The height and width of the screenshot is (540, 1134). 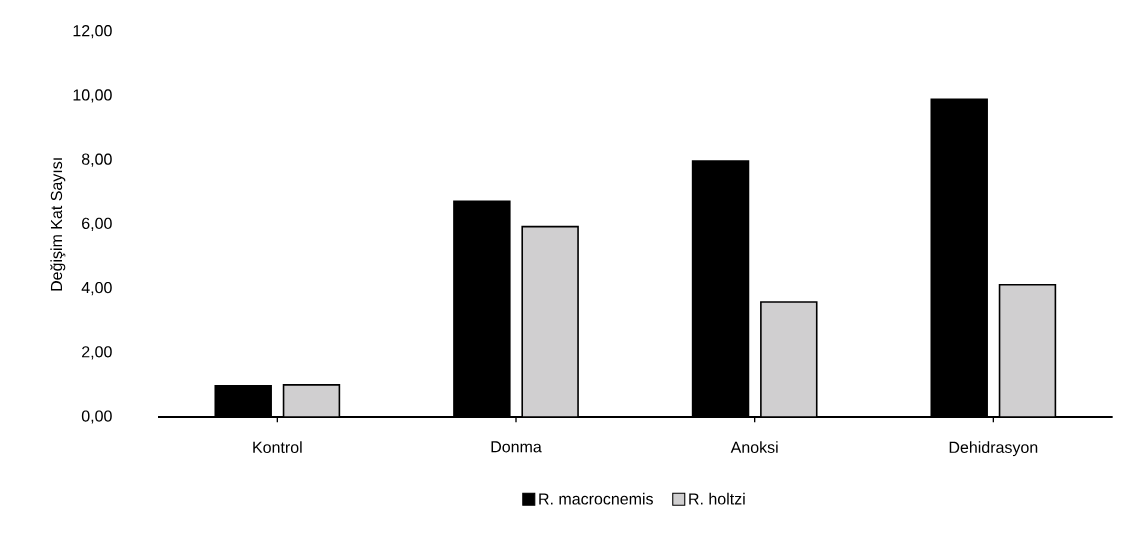 What do you see at coordinates (97, 224) in the screenshot?
I see `y-tick-label: 6,00` at bounding box center [97, 224].